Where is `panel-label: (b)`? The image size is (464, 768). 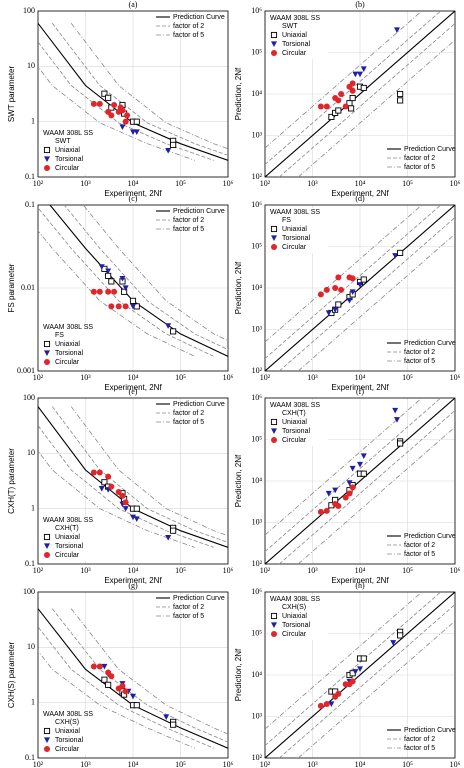
panel-label: (b) is located at coordinates (360, 4).